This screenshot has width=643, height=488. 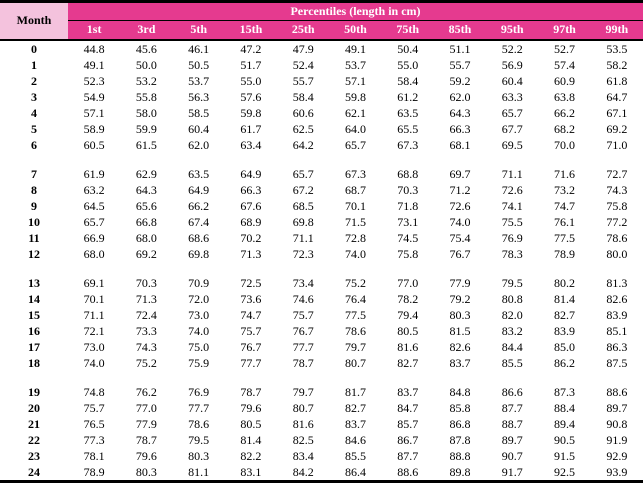 I want to click on value-cell: 72.1, so click(x=94, y=330).